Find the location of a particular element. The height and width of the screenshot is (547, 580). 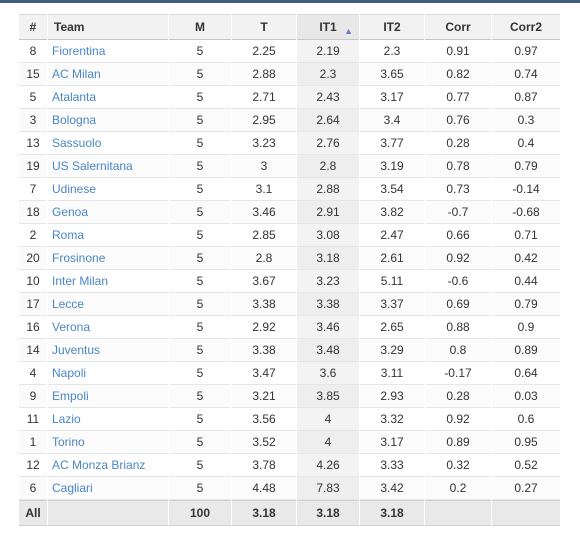

cell-it2: 3.82 is located at coordinates (392, 212).